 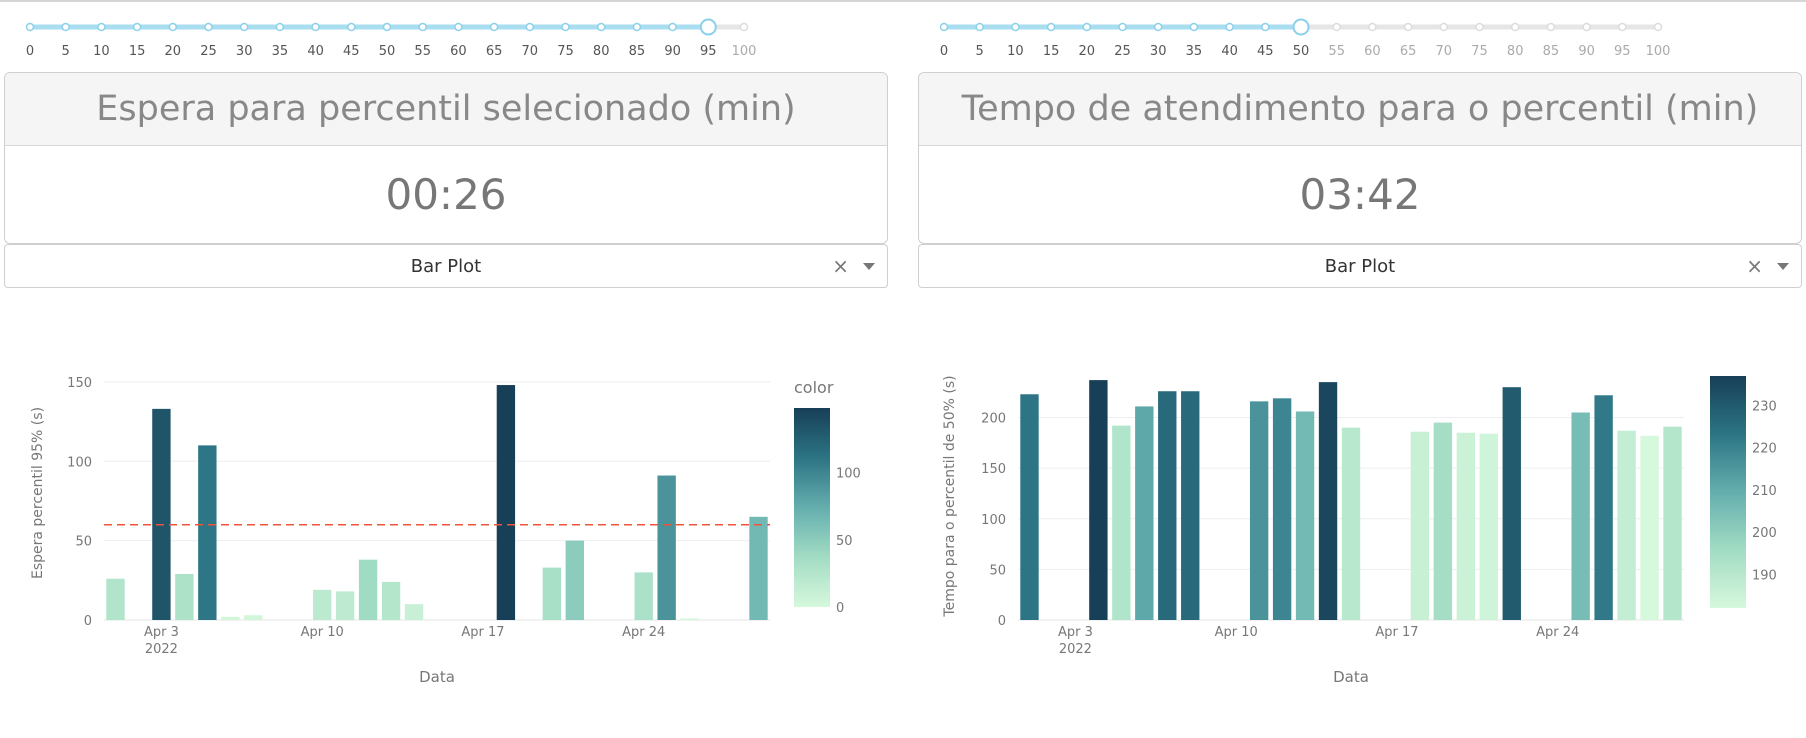 I want to click on x-tick-label: Apr 24, so click(x=1557, y=632).